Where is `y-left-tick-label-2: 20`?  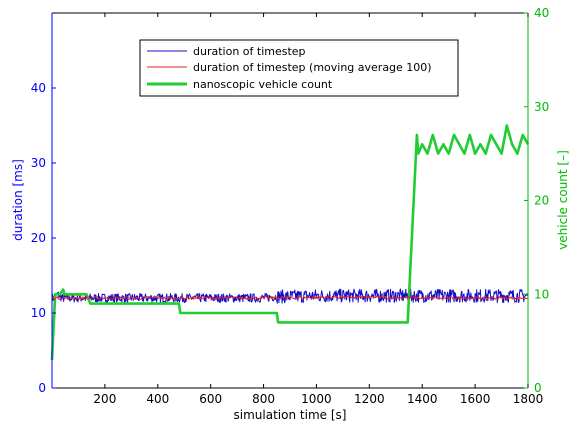 y-left-tick-label-2: 20 is located at coordinates (38, 238).